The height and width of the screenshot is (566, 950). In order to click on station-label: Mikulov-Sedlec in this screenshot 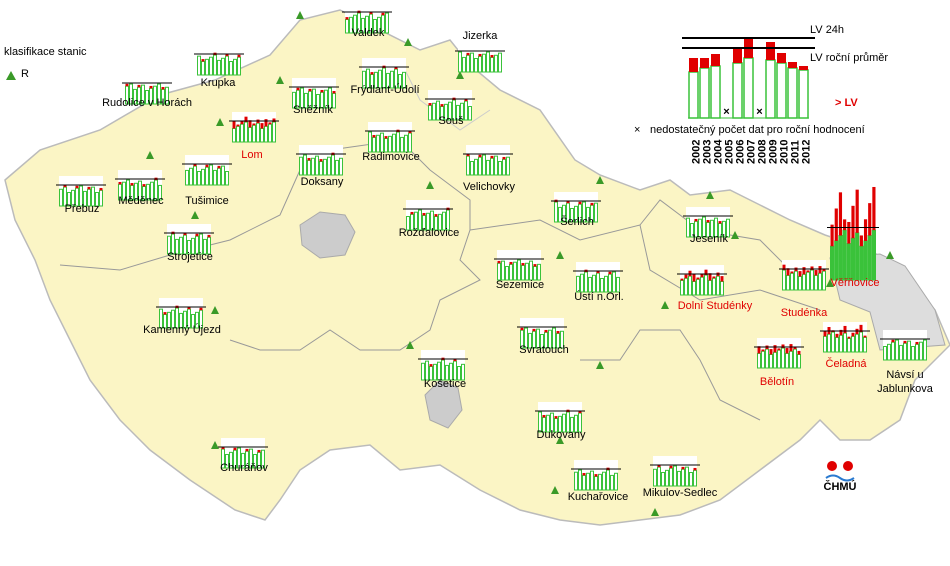, I will do `click(680, 493)`.